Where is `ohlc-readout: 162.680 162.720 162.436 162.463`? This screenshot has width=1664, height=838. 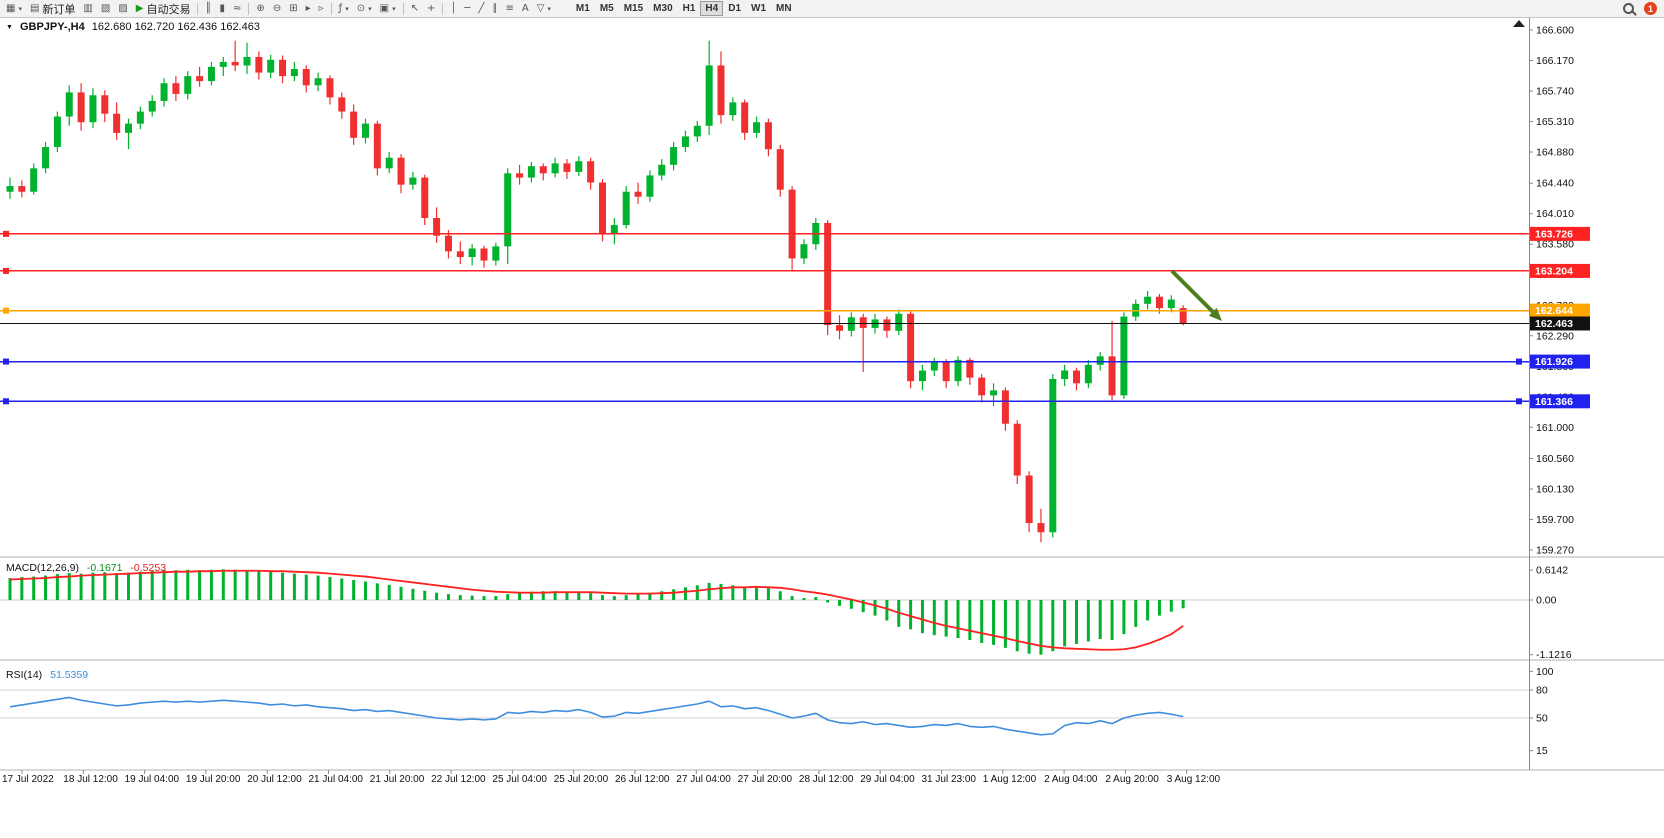 ohlc-readout: 162.680 162.720 162.436 162.463 is located at coordinates (175, 27).